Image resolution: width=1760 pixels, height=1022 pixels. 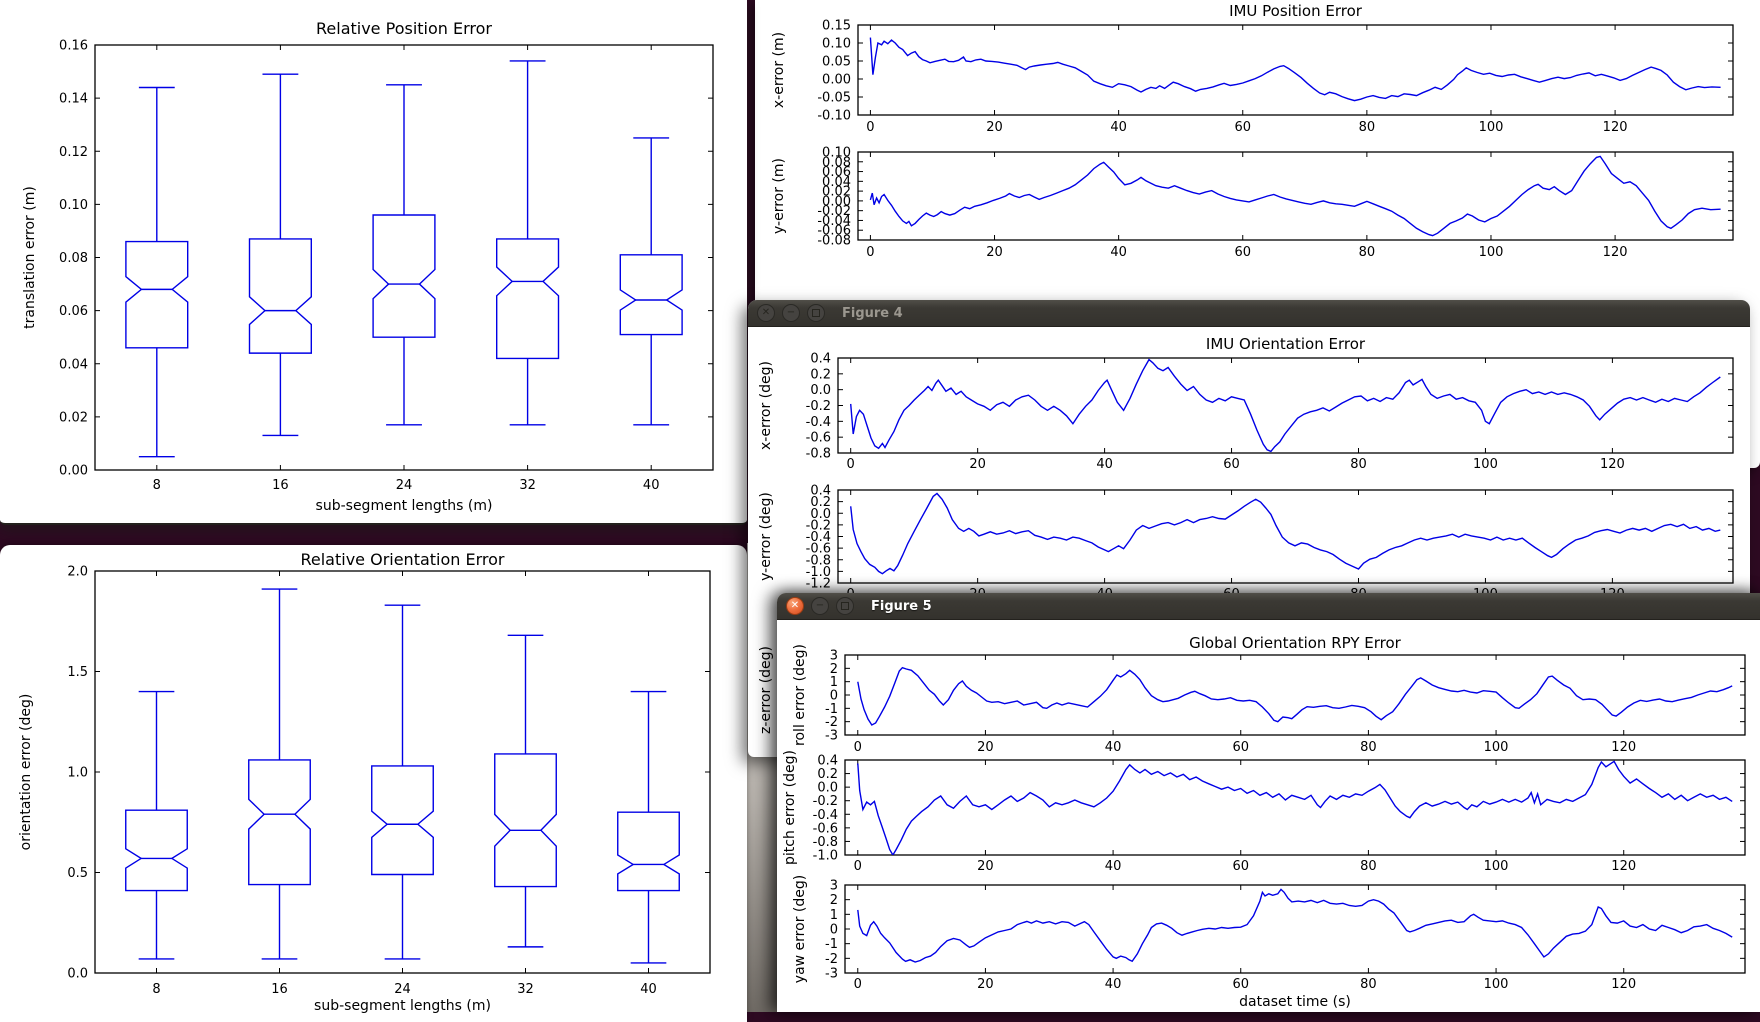 I want to click on svg-text: Relative Position Error, so click(x=404, y=28).